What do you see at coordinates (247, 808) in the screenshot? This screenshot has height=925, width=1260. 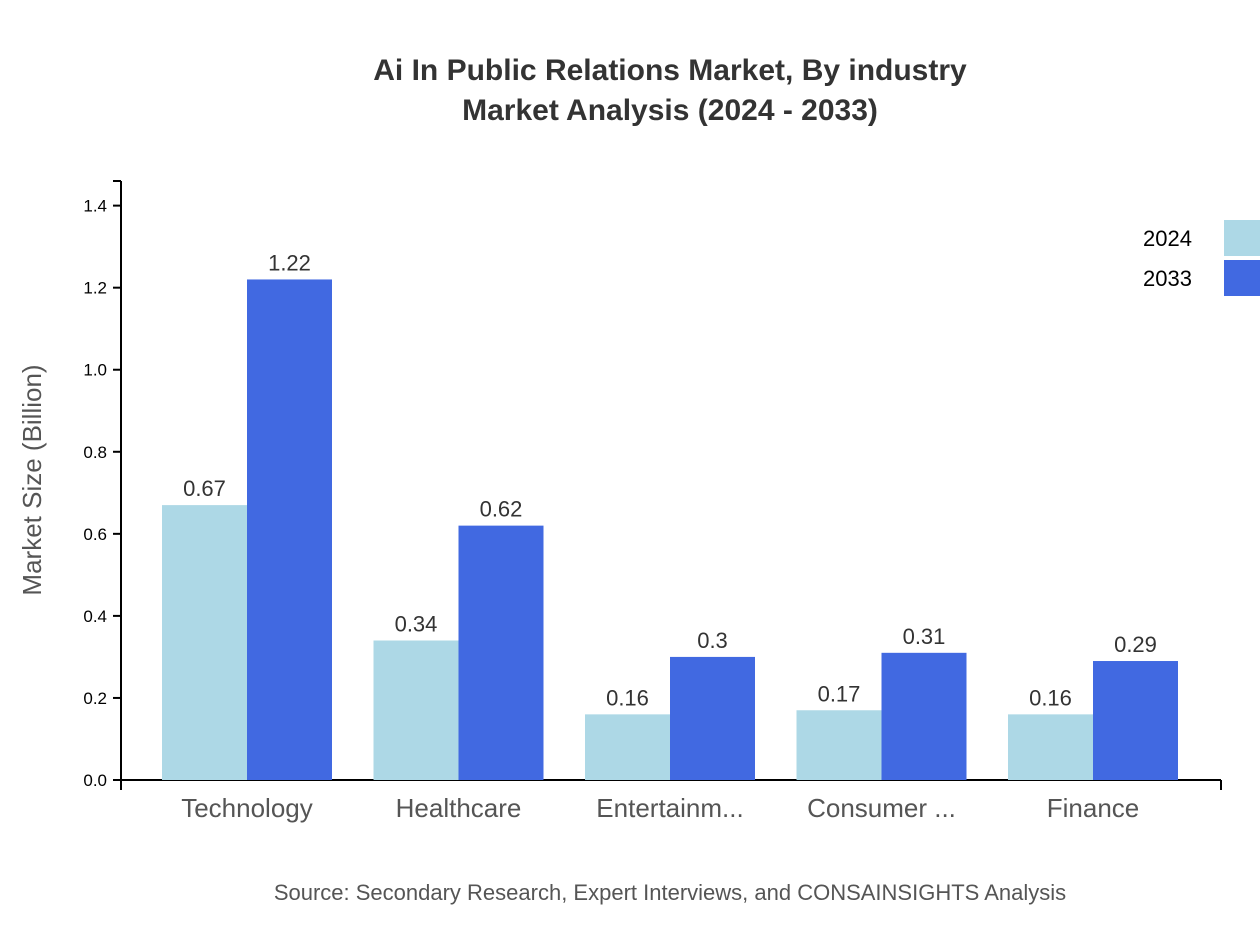 I see `x-tick-label: Technology` at bounding box center [247, 808].